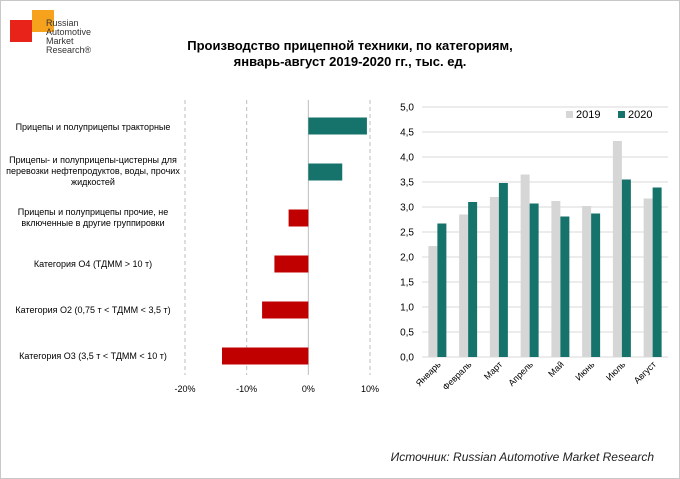 The image size is (680, 479). What do you see at coordinates (407, 233) in the screenshot?
I see `vbar-tick-label: 2,5` at bounding box center [407, 233].